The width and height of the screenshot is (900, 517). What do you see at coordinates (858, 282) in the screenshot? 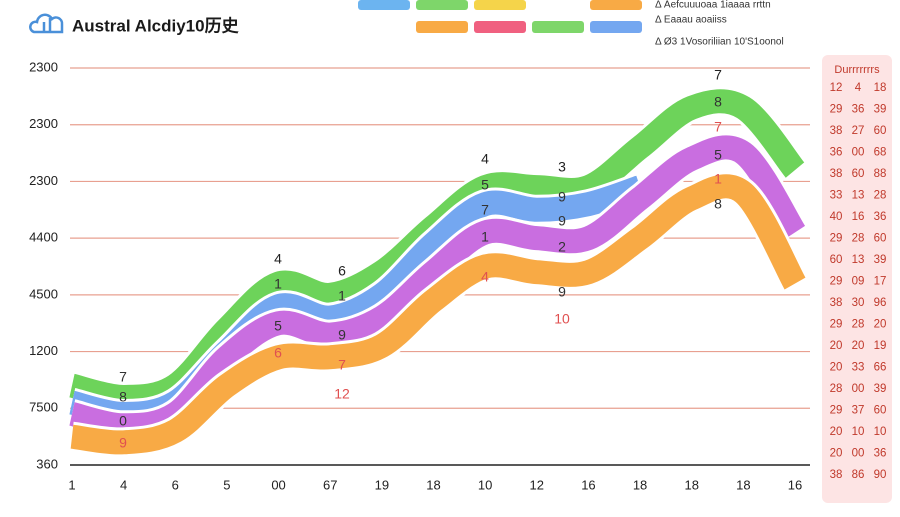
I see `table-cell: 09` at bounding box center [858, 282].